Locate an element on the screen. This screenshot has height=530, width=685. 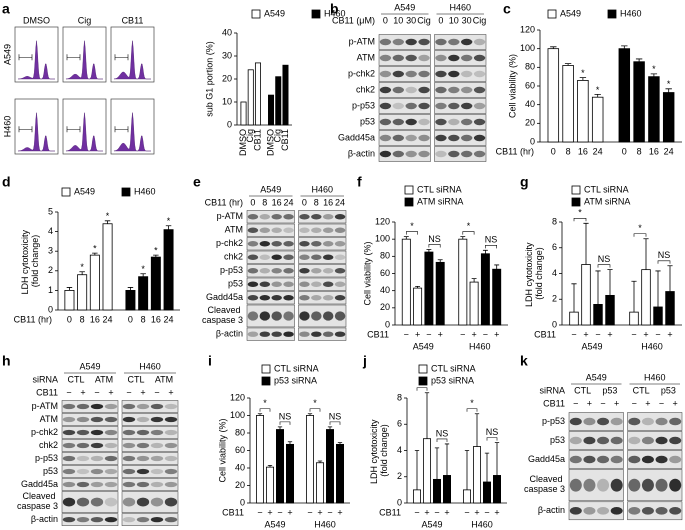
significance-label: NS is located at coordinates (335, 416).